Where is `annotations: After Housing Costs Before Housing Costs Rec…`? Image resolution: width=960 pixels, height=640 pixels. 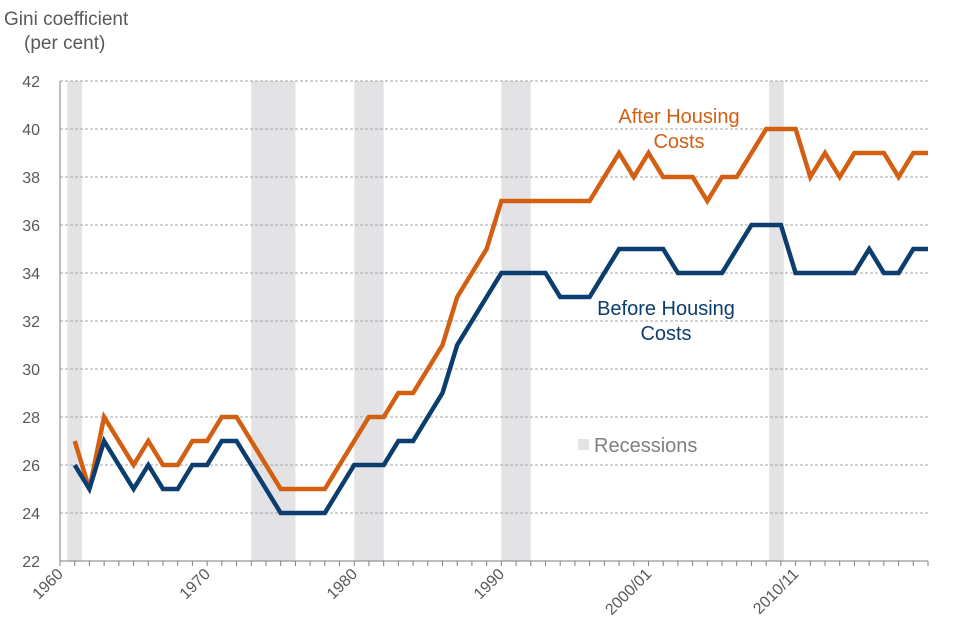 annotations: After Housing Costs Before Housing Costs Rec… is located at coordinates (659, 281).